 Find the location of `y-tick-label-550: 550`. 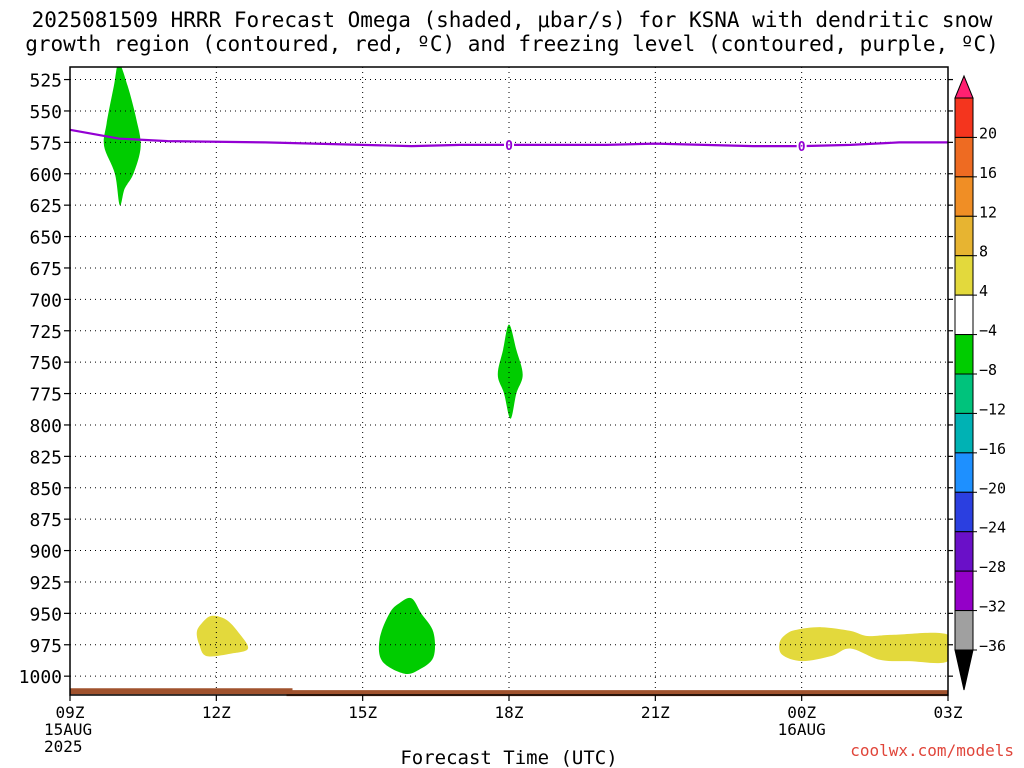

y-tick-label-550: 550 is located at coordinates (45, 112).